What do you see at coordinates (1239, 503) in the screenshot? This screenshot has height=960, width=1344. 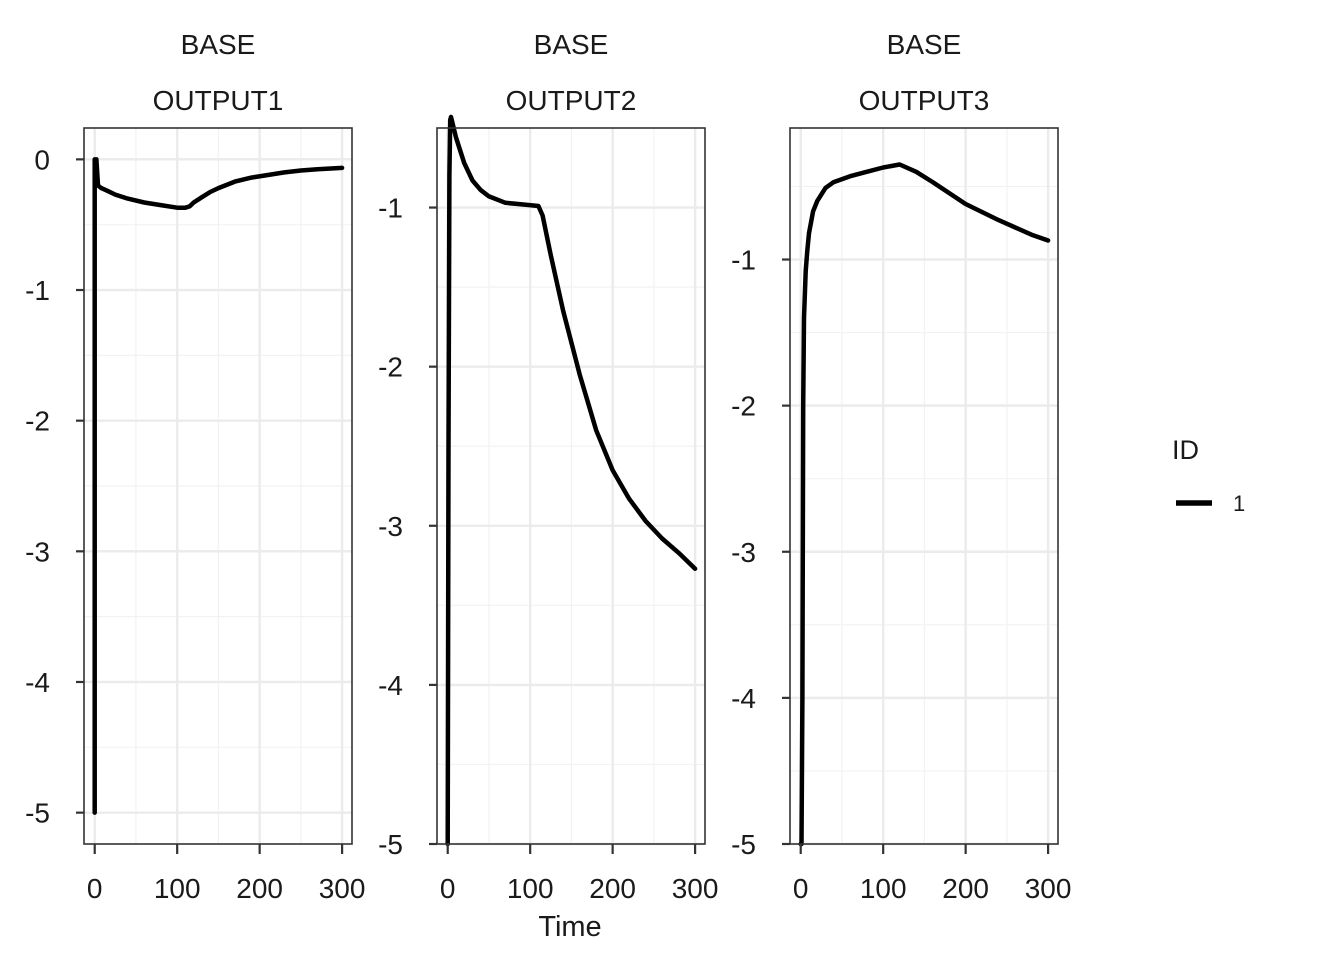 I see `legend-entry-label: 1` at bounding box center [1239, 503].